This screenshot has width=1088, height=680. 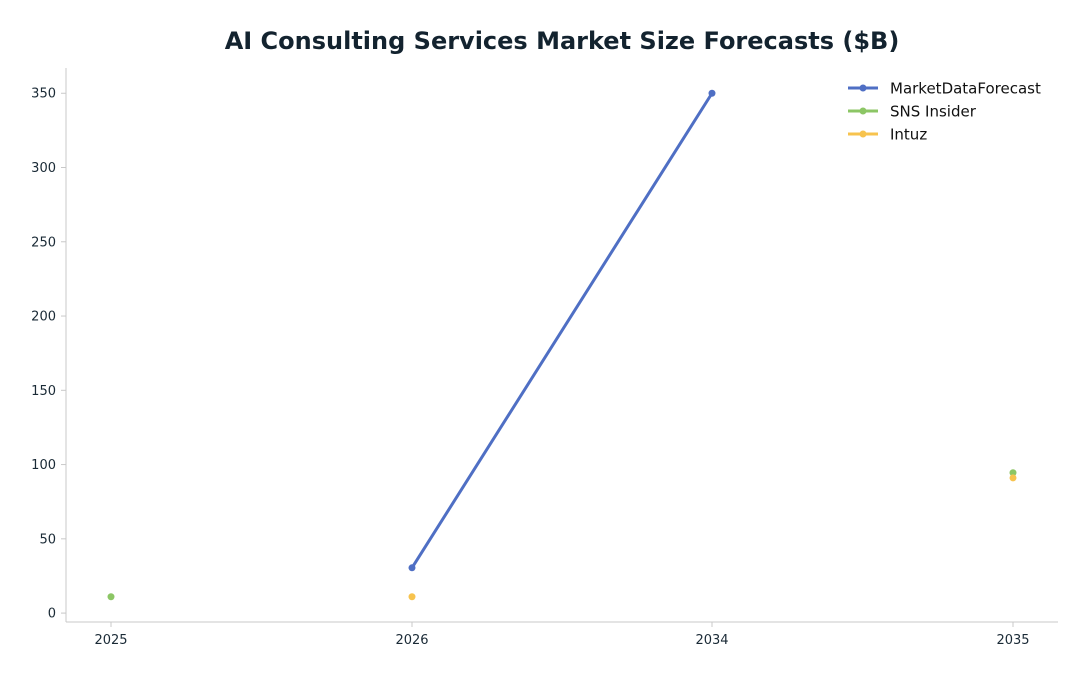 I want to click on y-tick-label: 200, so click(x=43, y=317).